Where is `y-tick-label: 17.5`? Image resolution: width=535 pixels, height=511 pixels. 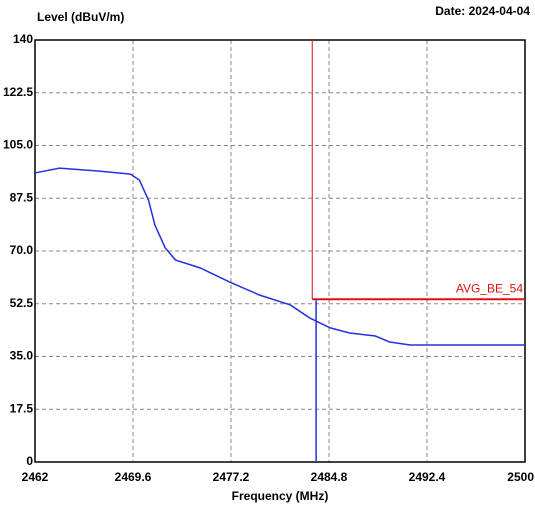
y-tick-label: 17.5 is located at coordinates (22, 408).